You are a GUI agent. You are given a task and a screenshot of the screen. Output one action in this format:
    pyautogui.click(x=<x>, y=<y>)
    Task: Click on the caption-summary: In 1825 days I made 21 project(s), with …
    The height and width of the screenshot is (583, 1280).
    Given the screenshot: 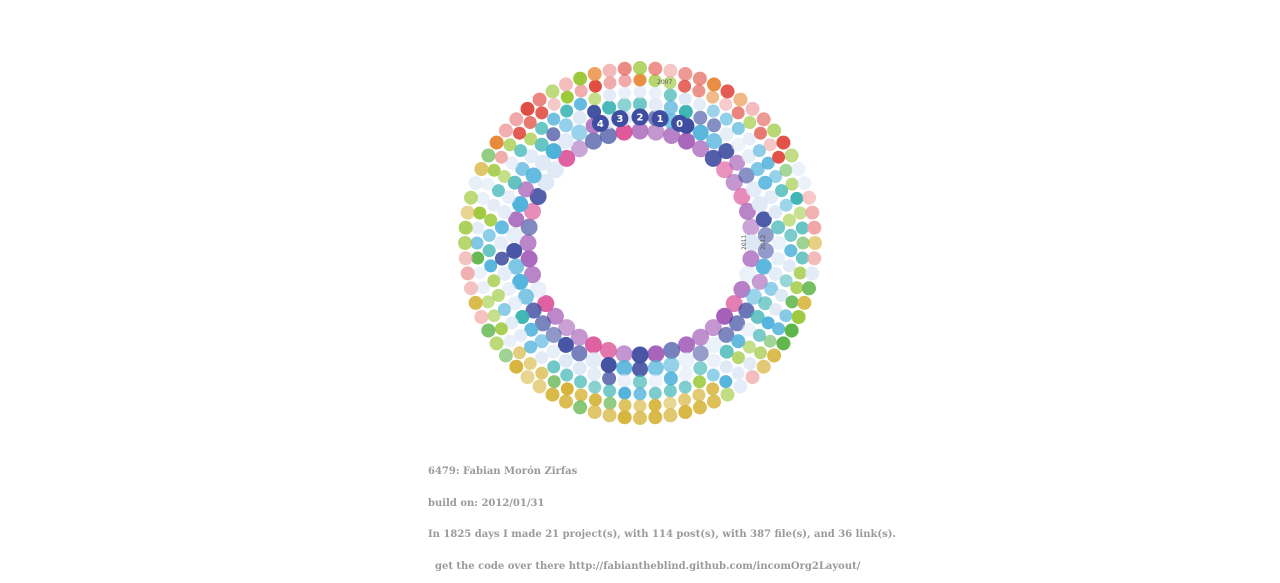 What is the action you would take?
    pyautogui.click(x=662, y=534)
    